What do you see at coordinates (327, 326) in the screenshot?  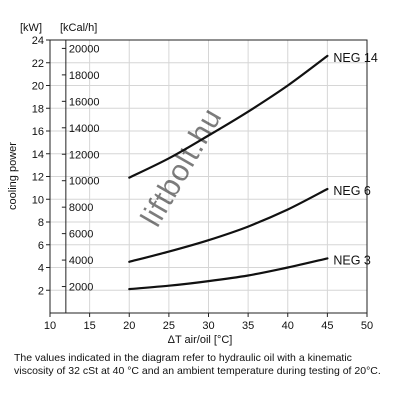 I see `x-tick-label: 45` at bounding box center [327, 326].